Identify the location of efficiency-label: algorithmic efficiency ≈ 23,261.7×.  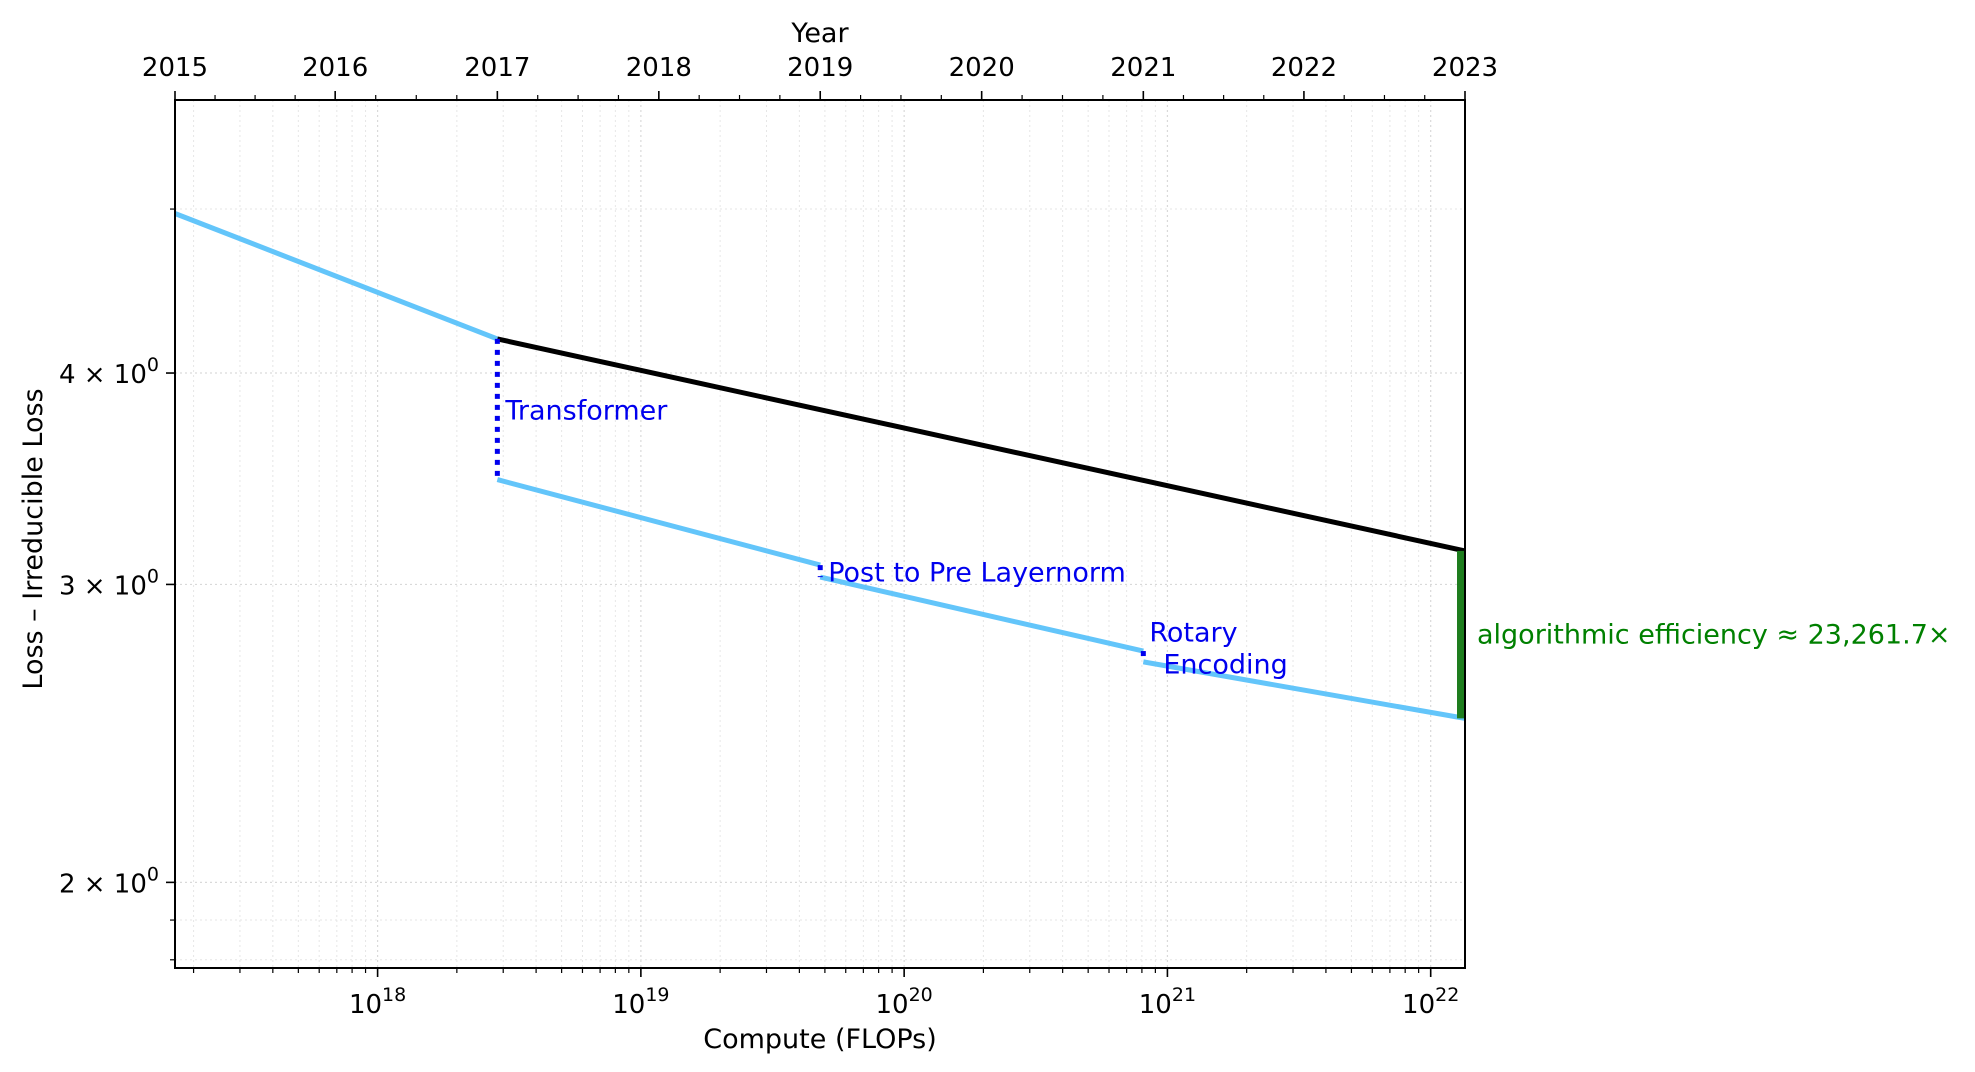
(1714, 635).